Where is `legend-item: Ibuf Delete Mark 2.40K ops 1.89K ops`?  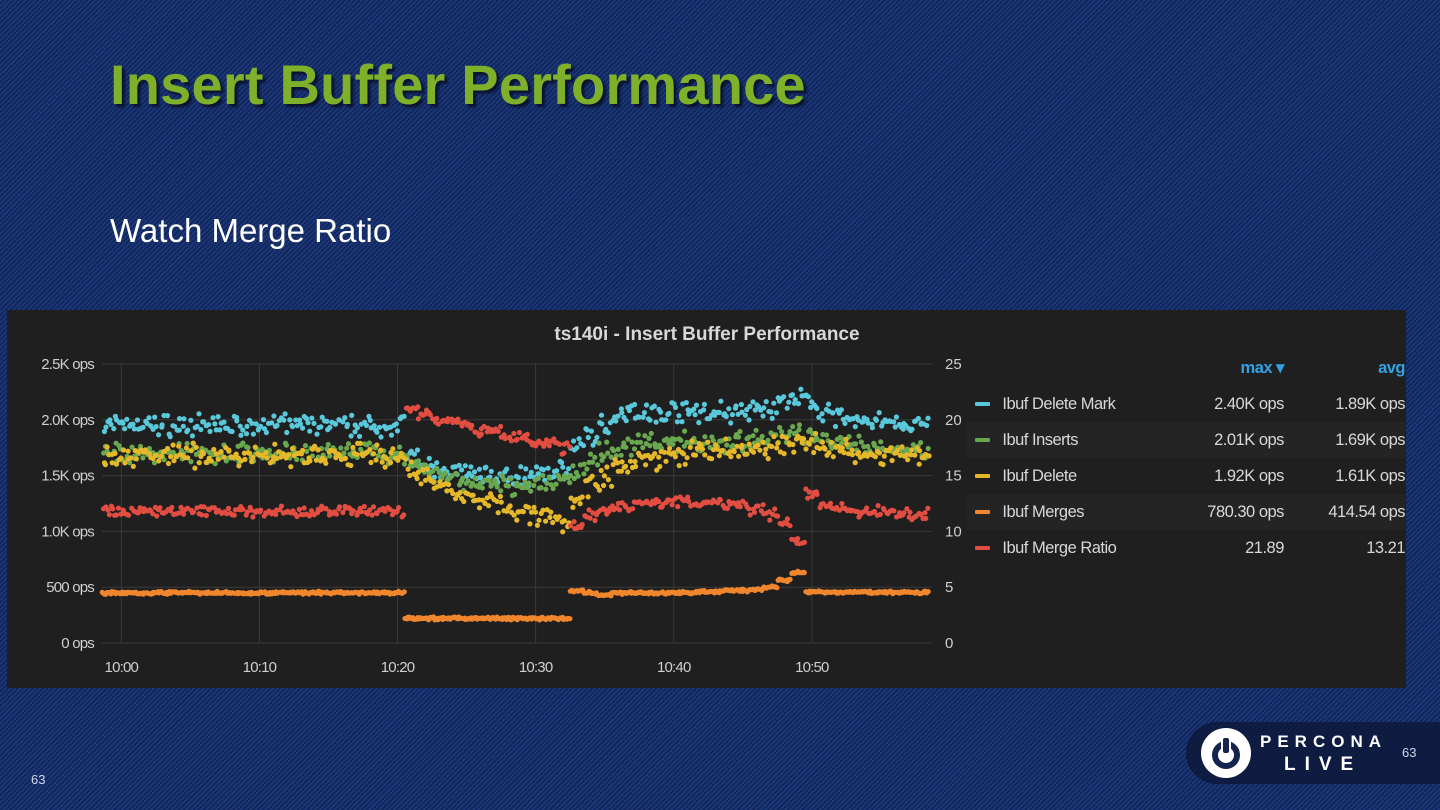
legend-item: Ibuf Delete Mark 2.40K ops 1.89K ops is located at coordinates (1186, 404).